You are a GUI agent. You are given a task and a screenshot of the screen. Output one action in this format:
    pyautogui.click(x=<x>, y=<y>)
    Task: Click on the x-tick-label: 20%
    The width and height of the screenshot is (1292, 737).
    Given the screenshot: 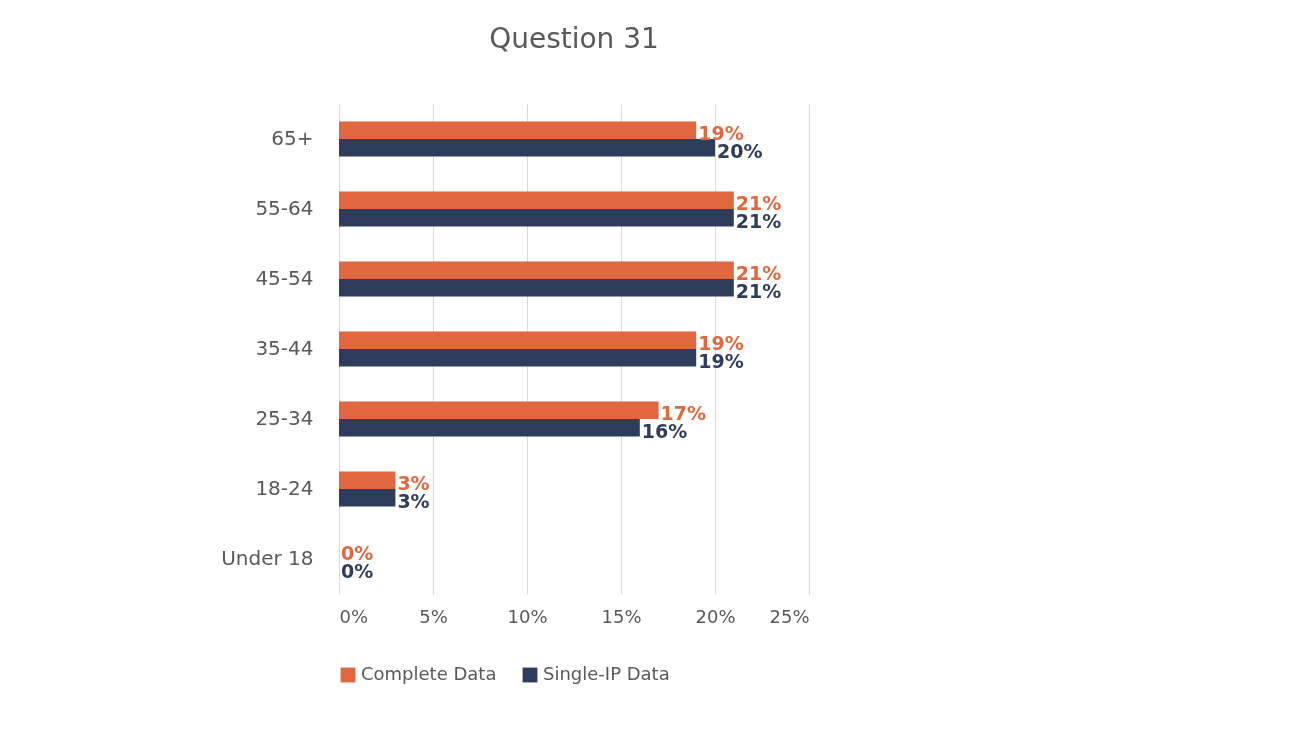 What is the action you would take?
    pyautogui.click(x=715, y=616)
    